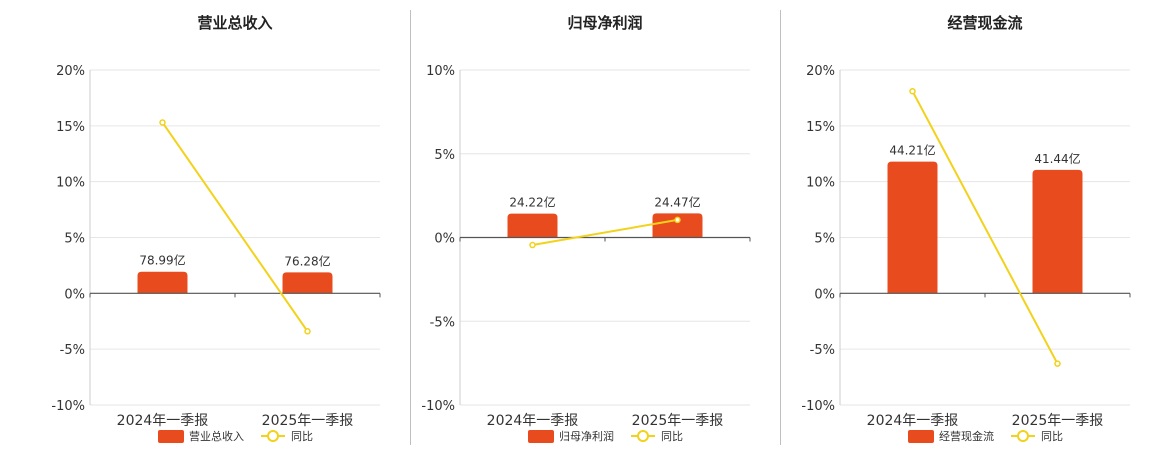 Image resolution: width=1160 pixels, height=450 pixels. Describe the element at coordinates (984, 23) in the screenshot. I see `chart-title: 经营现金流` at that location.